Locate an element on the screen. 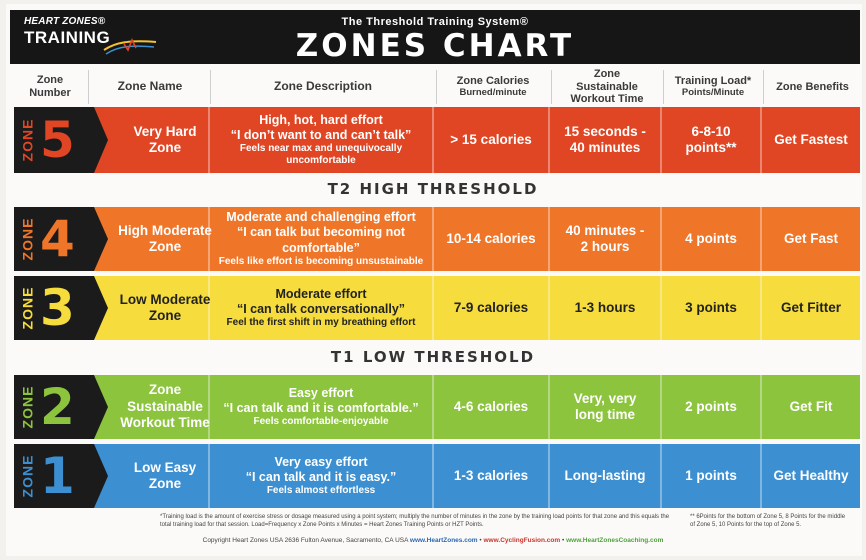 The image size is (866, 560). zone-calories-cell: 4-6 calories is located at coordinates (491, 406).